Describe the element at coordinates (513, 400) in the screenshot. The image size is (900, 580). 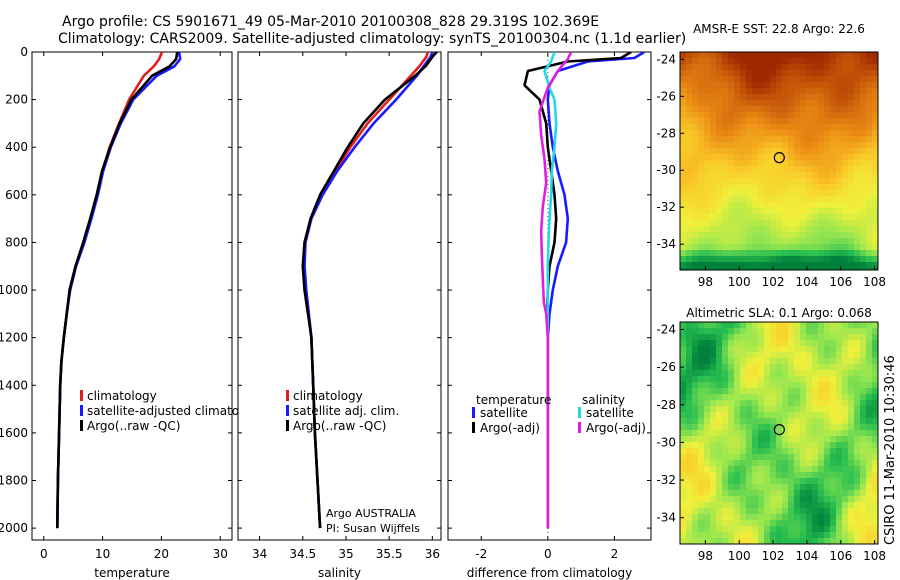
I see `legend-group-heading: temperature` at that location.